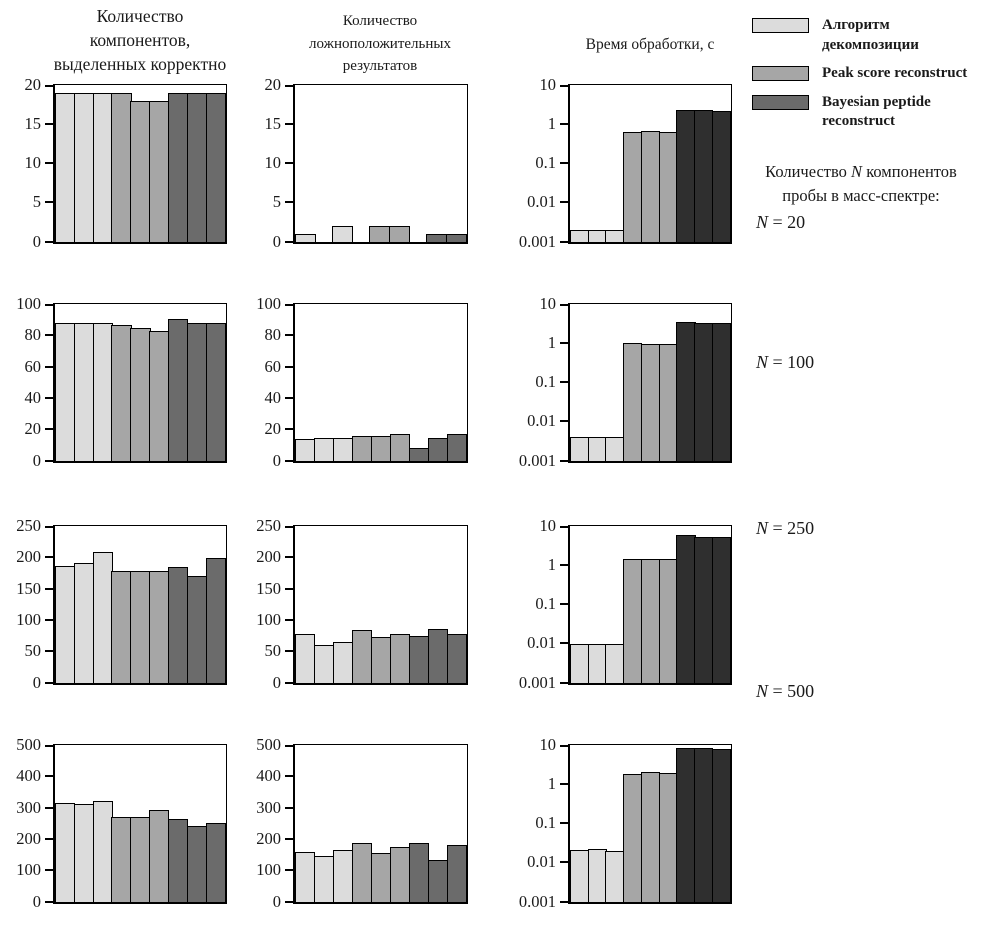  Describe the element at coordinates (268, 838) in the screenshot. I see `y-axis-tick-label: 200` at that location.